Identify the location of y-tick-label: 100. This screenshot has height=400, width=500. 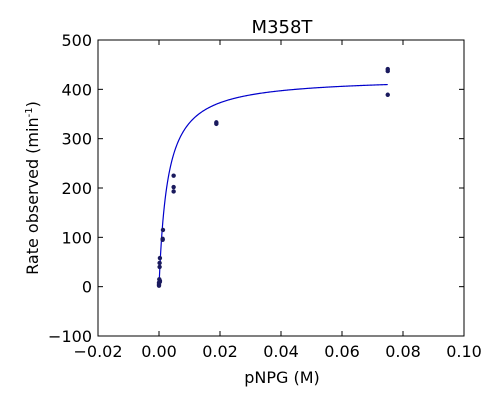
(76, 237).